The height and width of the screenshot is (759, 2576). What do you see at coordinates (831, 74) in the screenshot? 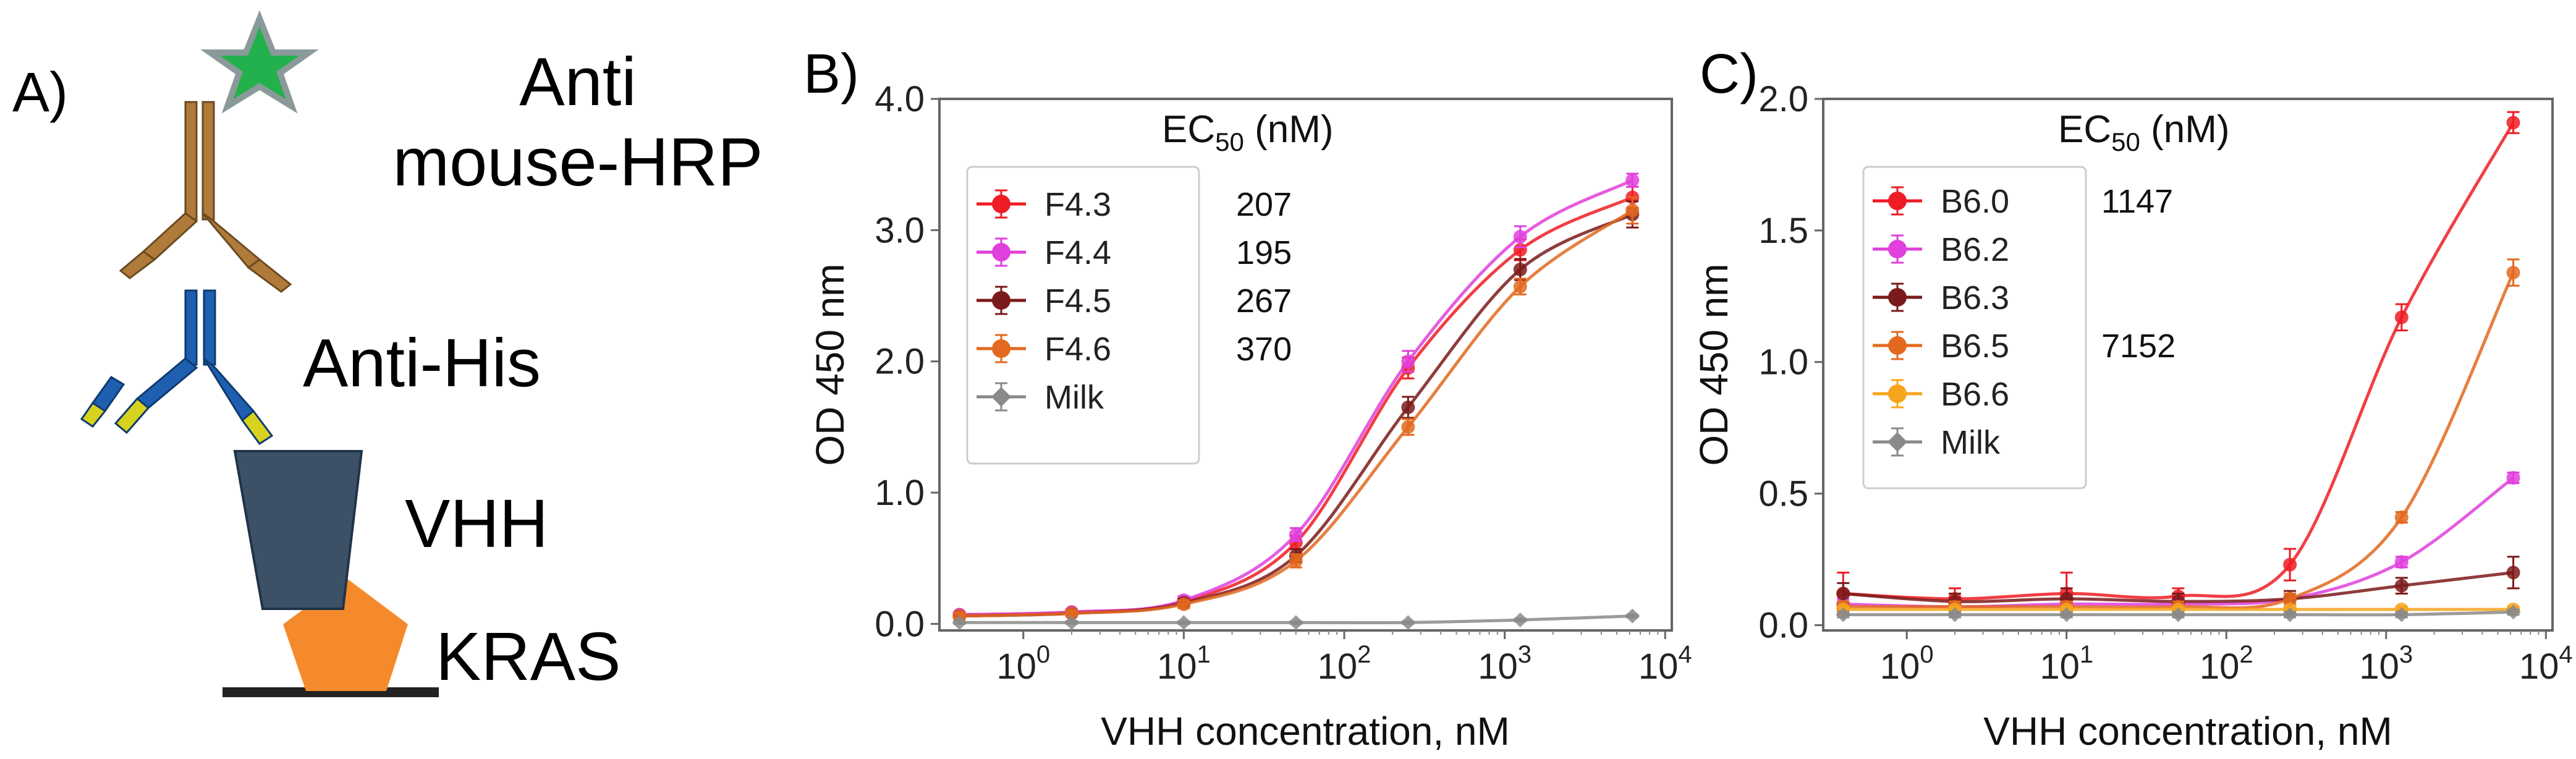
I see `panel-b-letter: B)` at bounding box center [831, 74].